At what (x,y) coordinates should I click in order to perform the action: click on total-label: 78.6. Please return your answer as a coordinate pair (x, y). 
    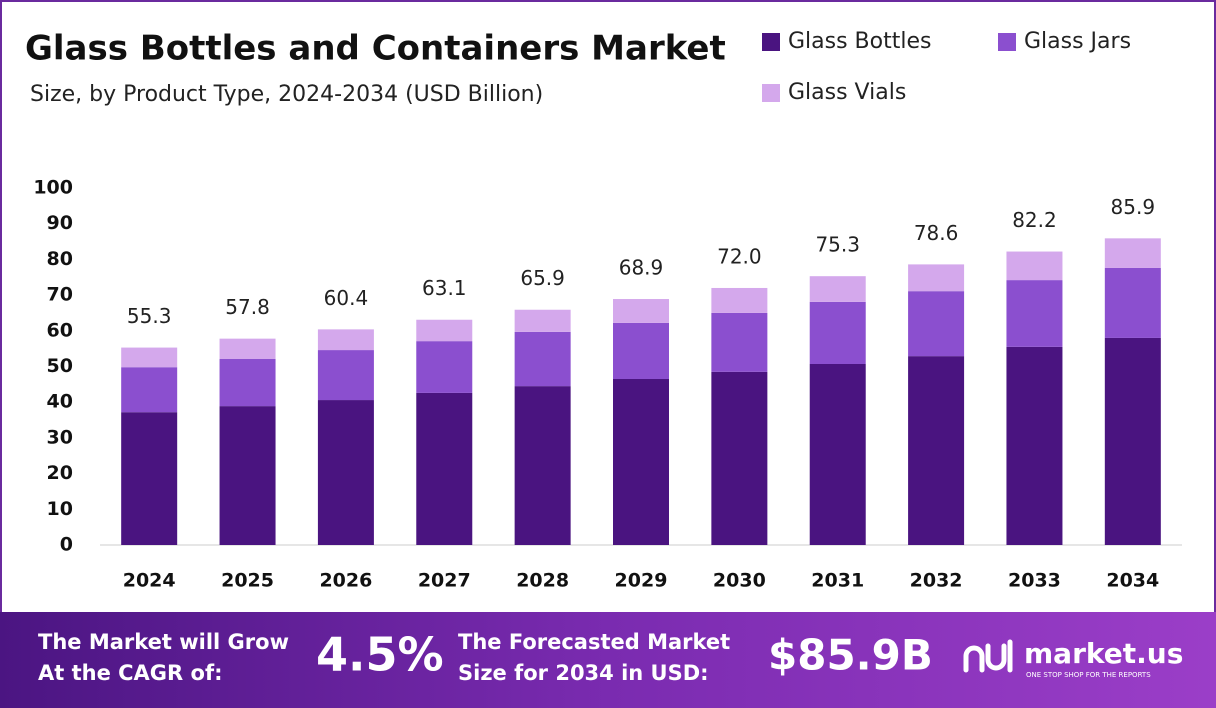
    Looking at the image, I should click on (936, 233).